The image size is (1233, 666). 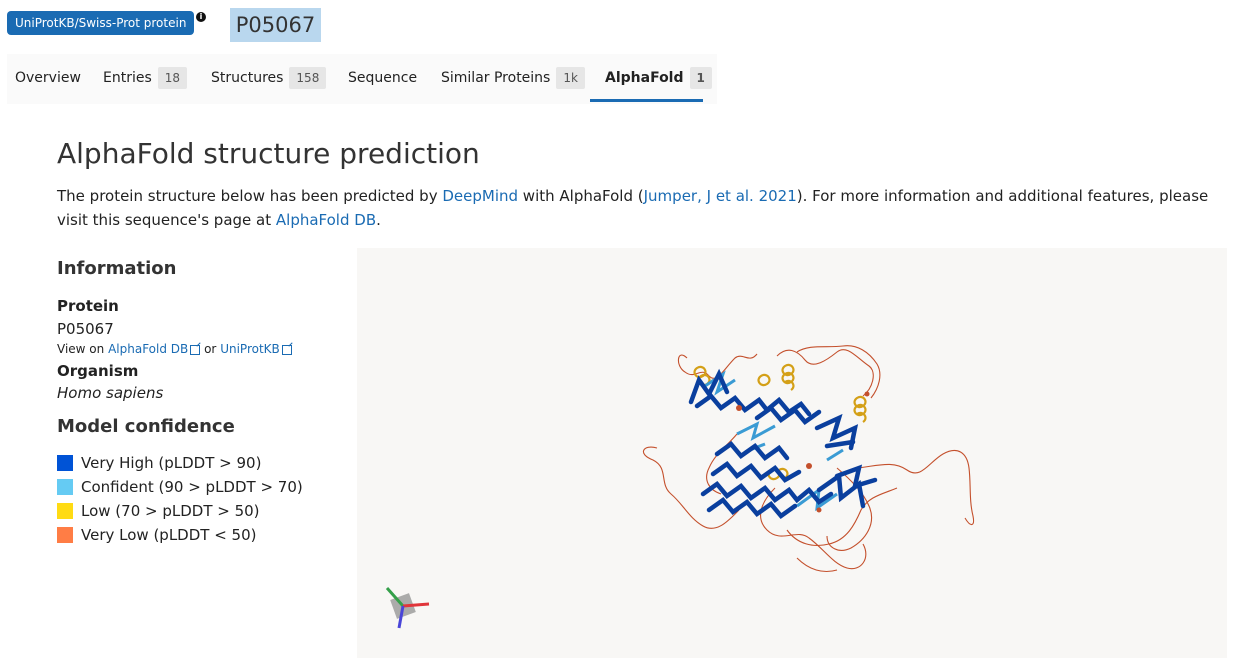 I want to click on uniprotkb-ext-link: UniProtKB, so click(x=256, y=349).